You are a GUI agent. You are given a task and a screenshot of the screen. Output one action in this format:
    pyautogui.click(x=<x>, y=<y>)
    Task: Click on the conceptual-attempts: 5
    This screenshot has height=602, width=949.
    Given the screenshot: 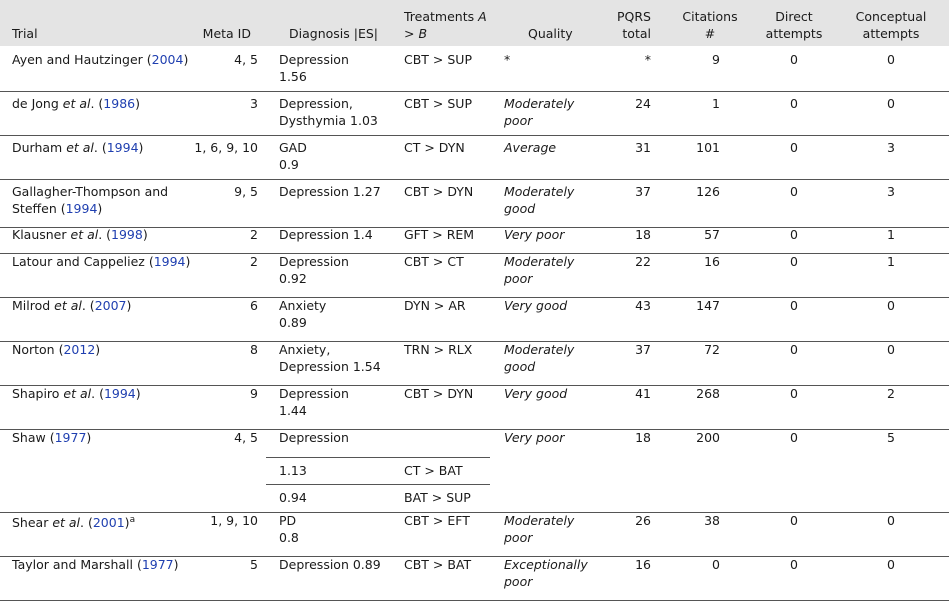 What is the action you would take?
    pyautogui.click(x=891, y=437)
    